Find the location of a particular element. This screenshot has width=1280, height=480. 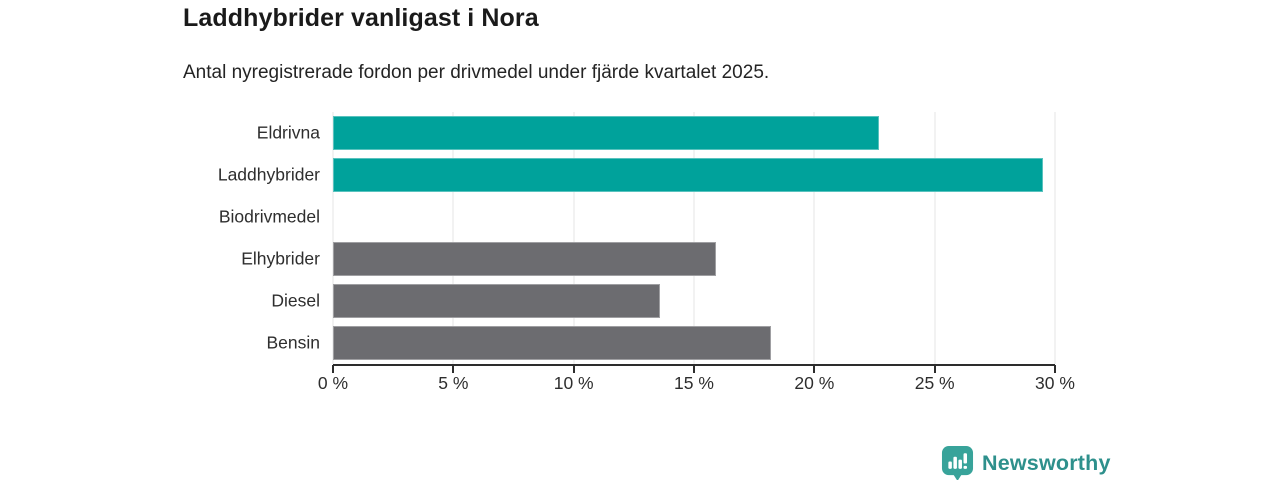

tick-label: 0 % is located at coordinates (333, 383).